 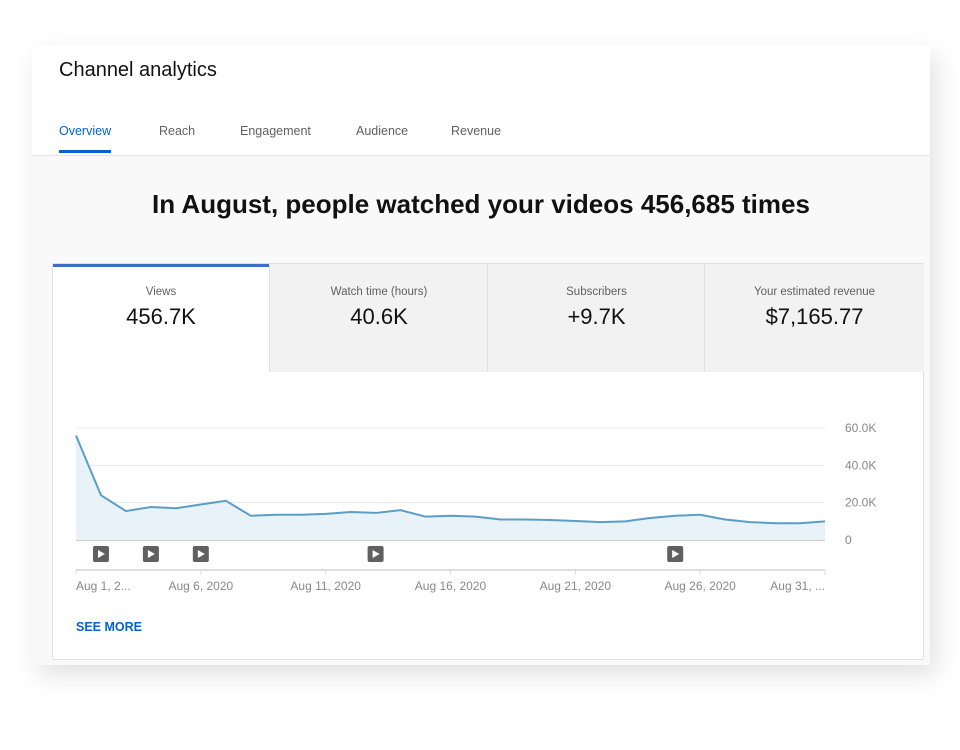 What do you see at coordinates (200, 586) in the screenshot?
I see `x-tick-label: Aug 6, 2020` at bounding box center [200, 586].